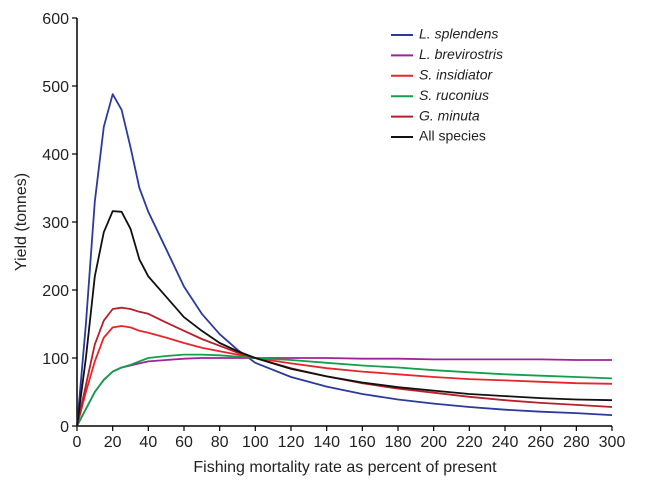  I want to click on legend-label: All species, so click(452, 136).